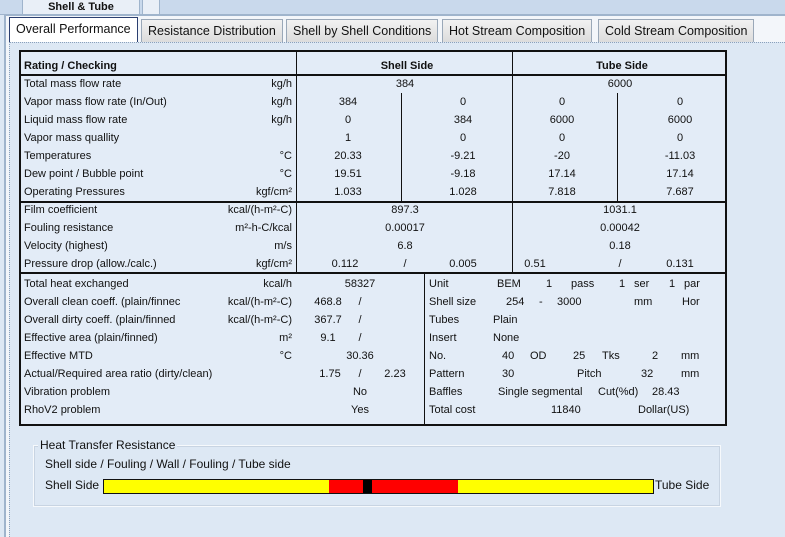  Describe the element at coordinates (620, 246) in the screenshot. I see `tube-value: 0.18` at that location.